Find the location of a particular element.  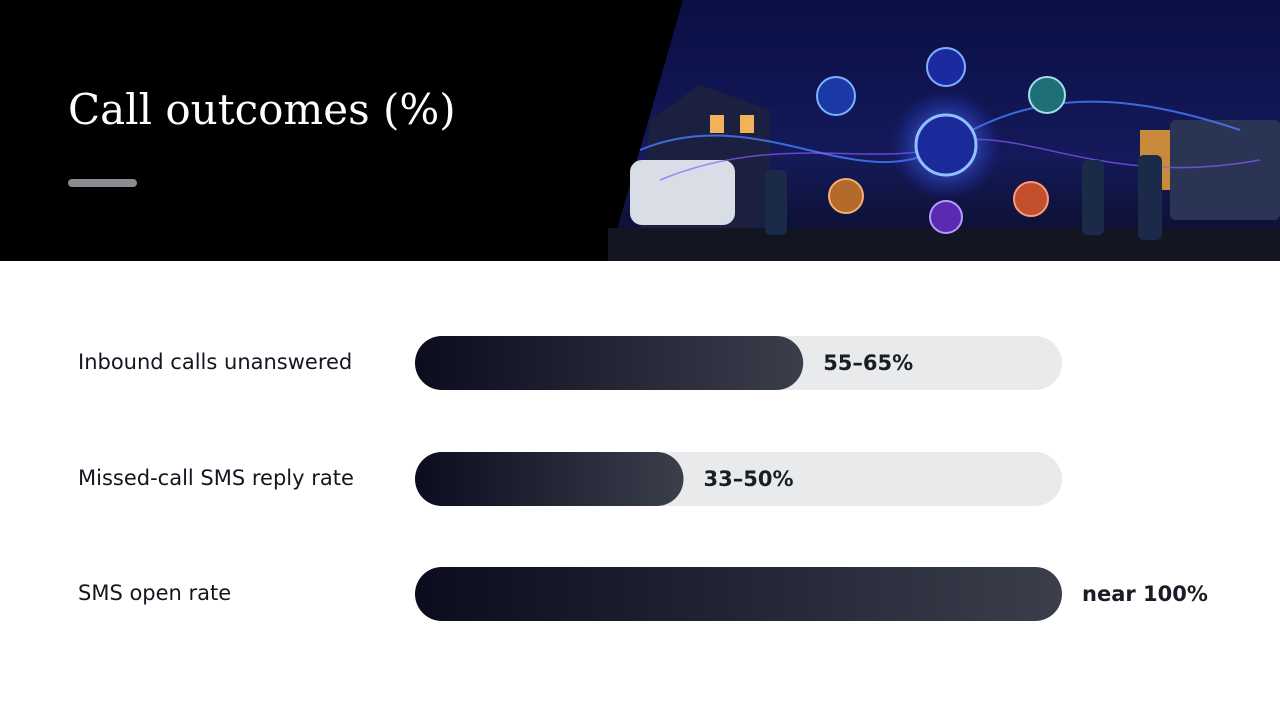

chart-title: Call outcomes (%) is located at coordinates (262, 109).